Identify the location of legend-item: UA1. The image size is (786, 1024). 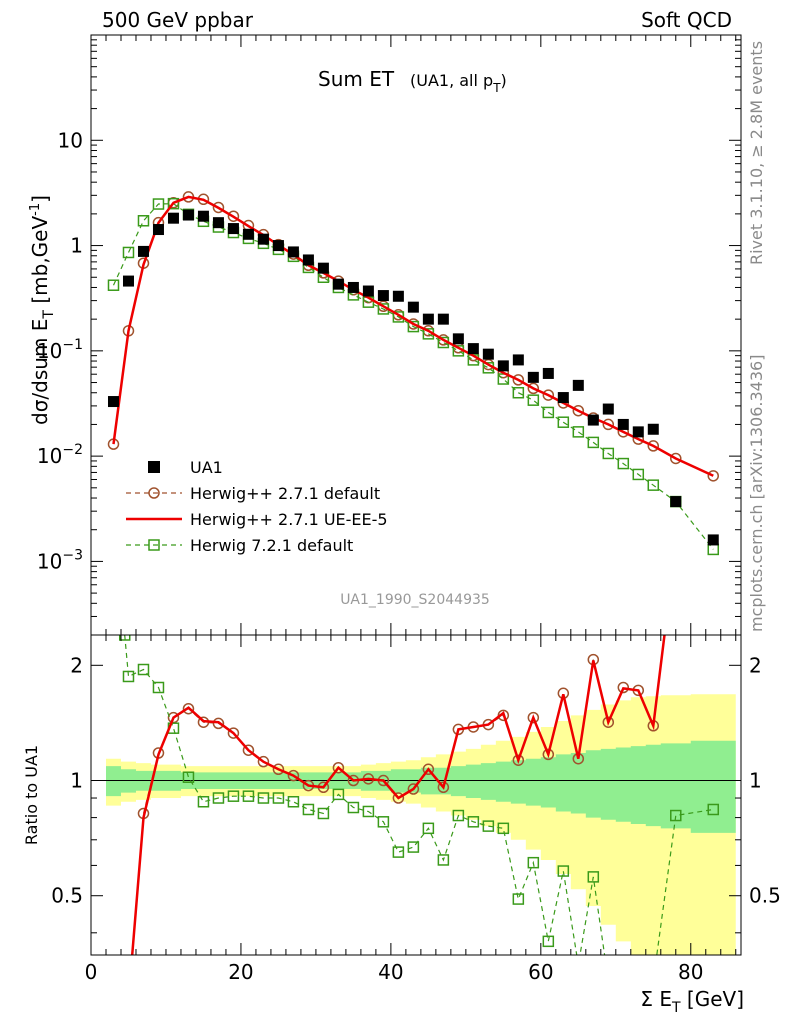
(185, 467).